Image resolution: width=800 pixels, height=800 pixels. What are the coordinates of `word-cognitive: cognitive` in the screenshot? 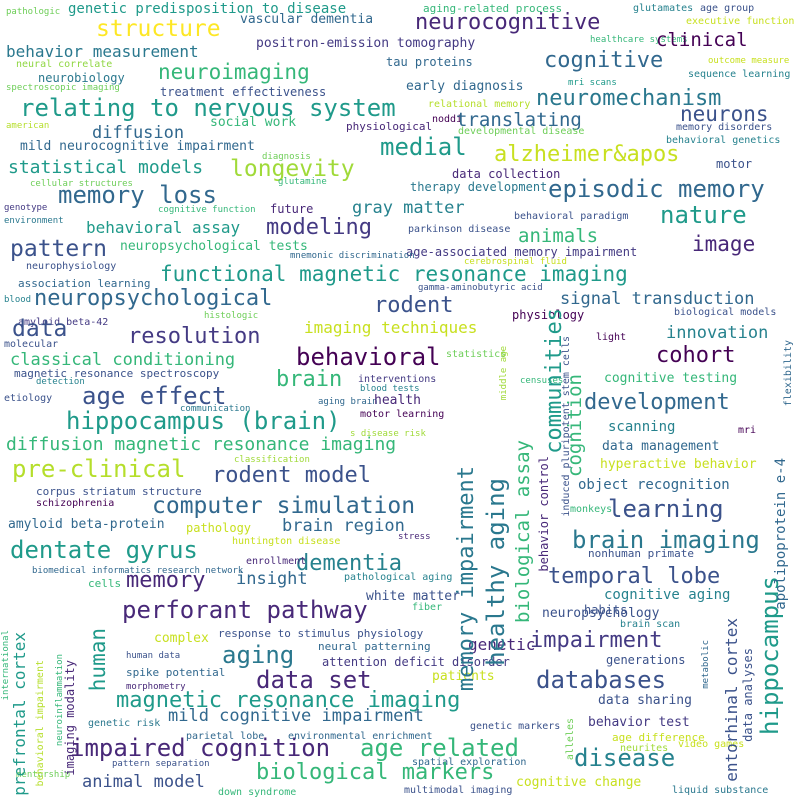 It's located at (604, 60).